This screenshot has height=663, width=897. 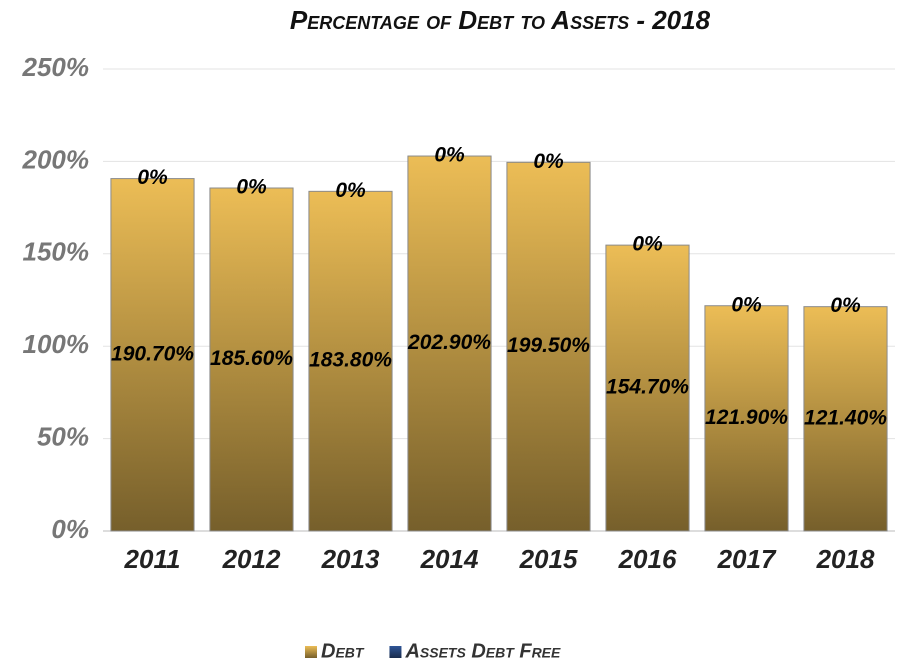 What do you see at coordinates (482, 651) in the screenshot?
I see `legend-label: Assets Debt Free` at bounding box center [482, 651].